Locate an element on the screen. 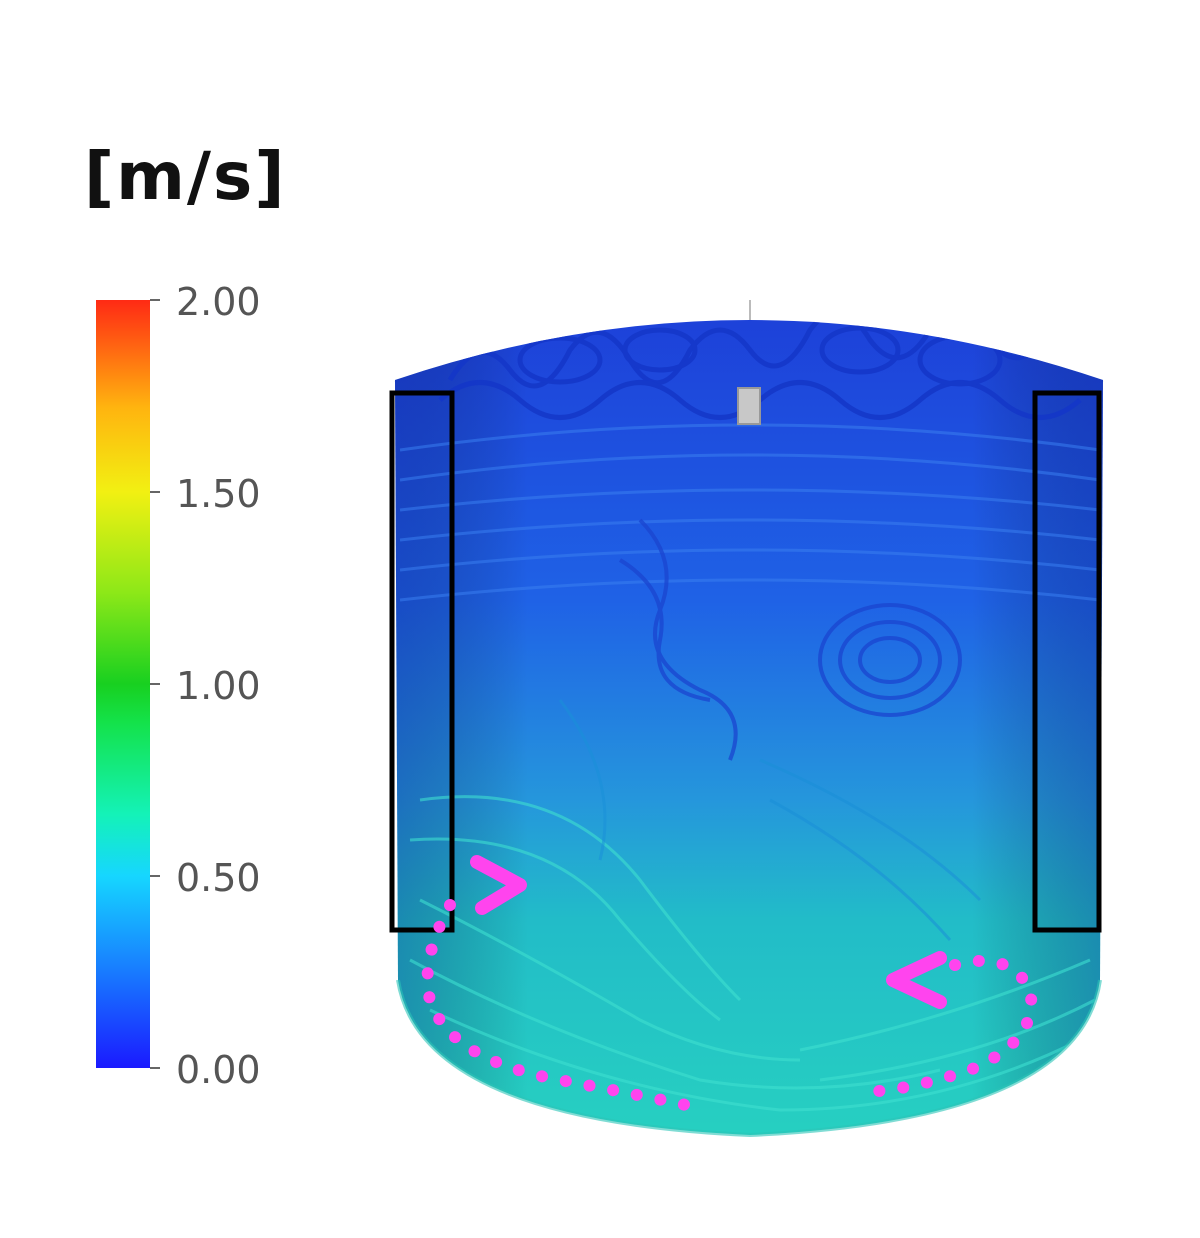 This screenshot has width=1200, height=1238. vessel-bottom-edge is located at coordinates (749, 1058).